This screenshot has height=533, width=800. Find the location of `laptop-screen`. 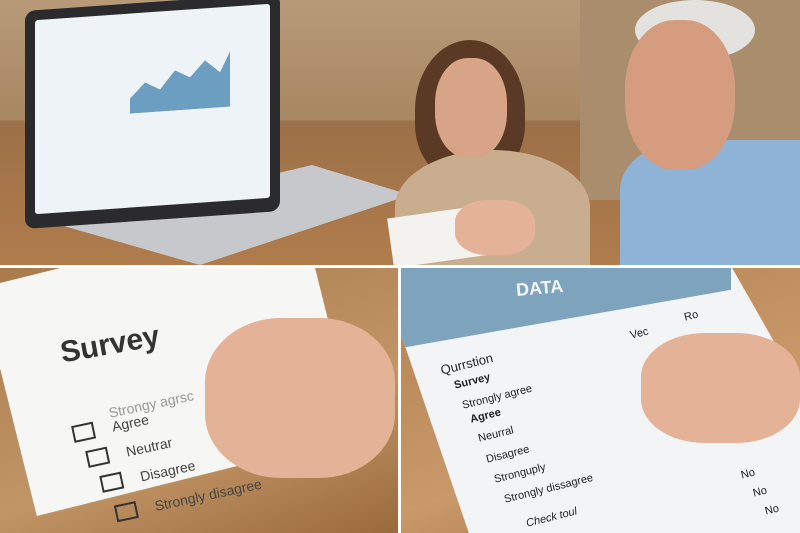

laptop-screen is located at coordinates (152, 114).